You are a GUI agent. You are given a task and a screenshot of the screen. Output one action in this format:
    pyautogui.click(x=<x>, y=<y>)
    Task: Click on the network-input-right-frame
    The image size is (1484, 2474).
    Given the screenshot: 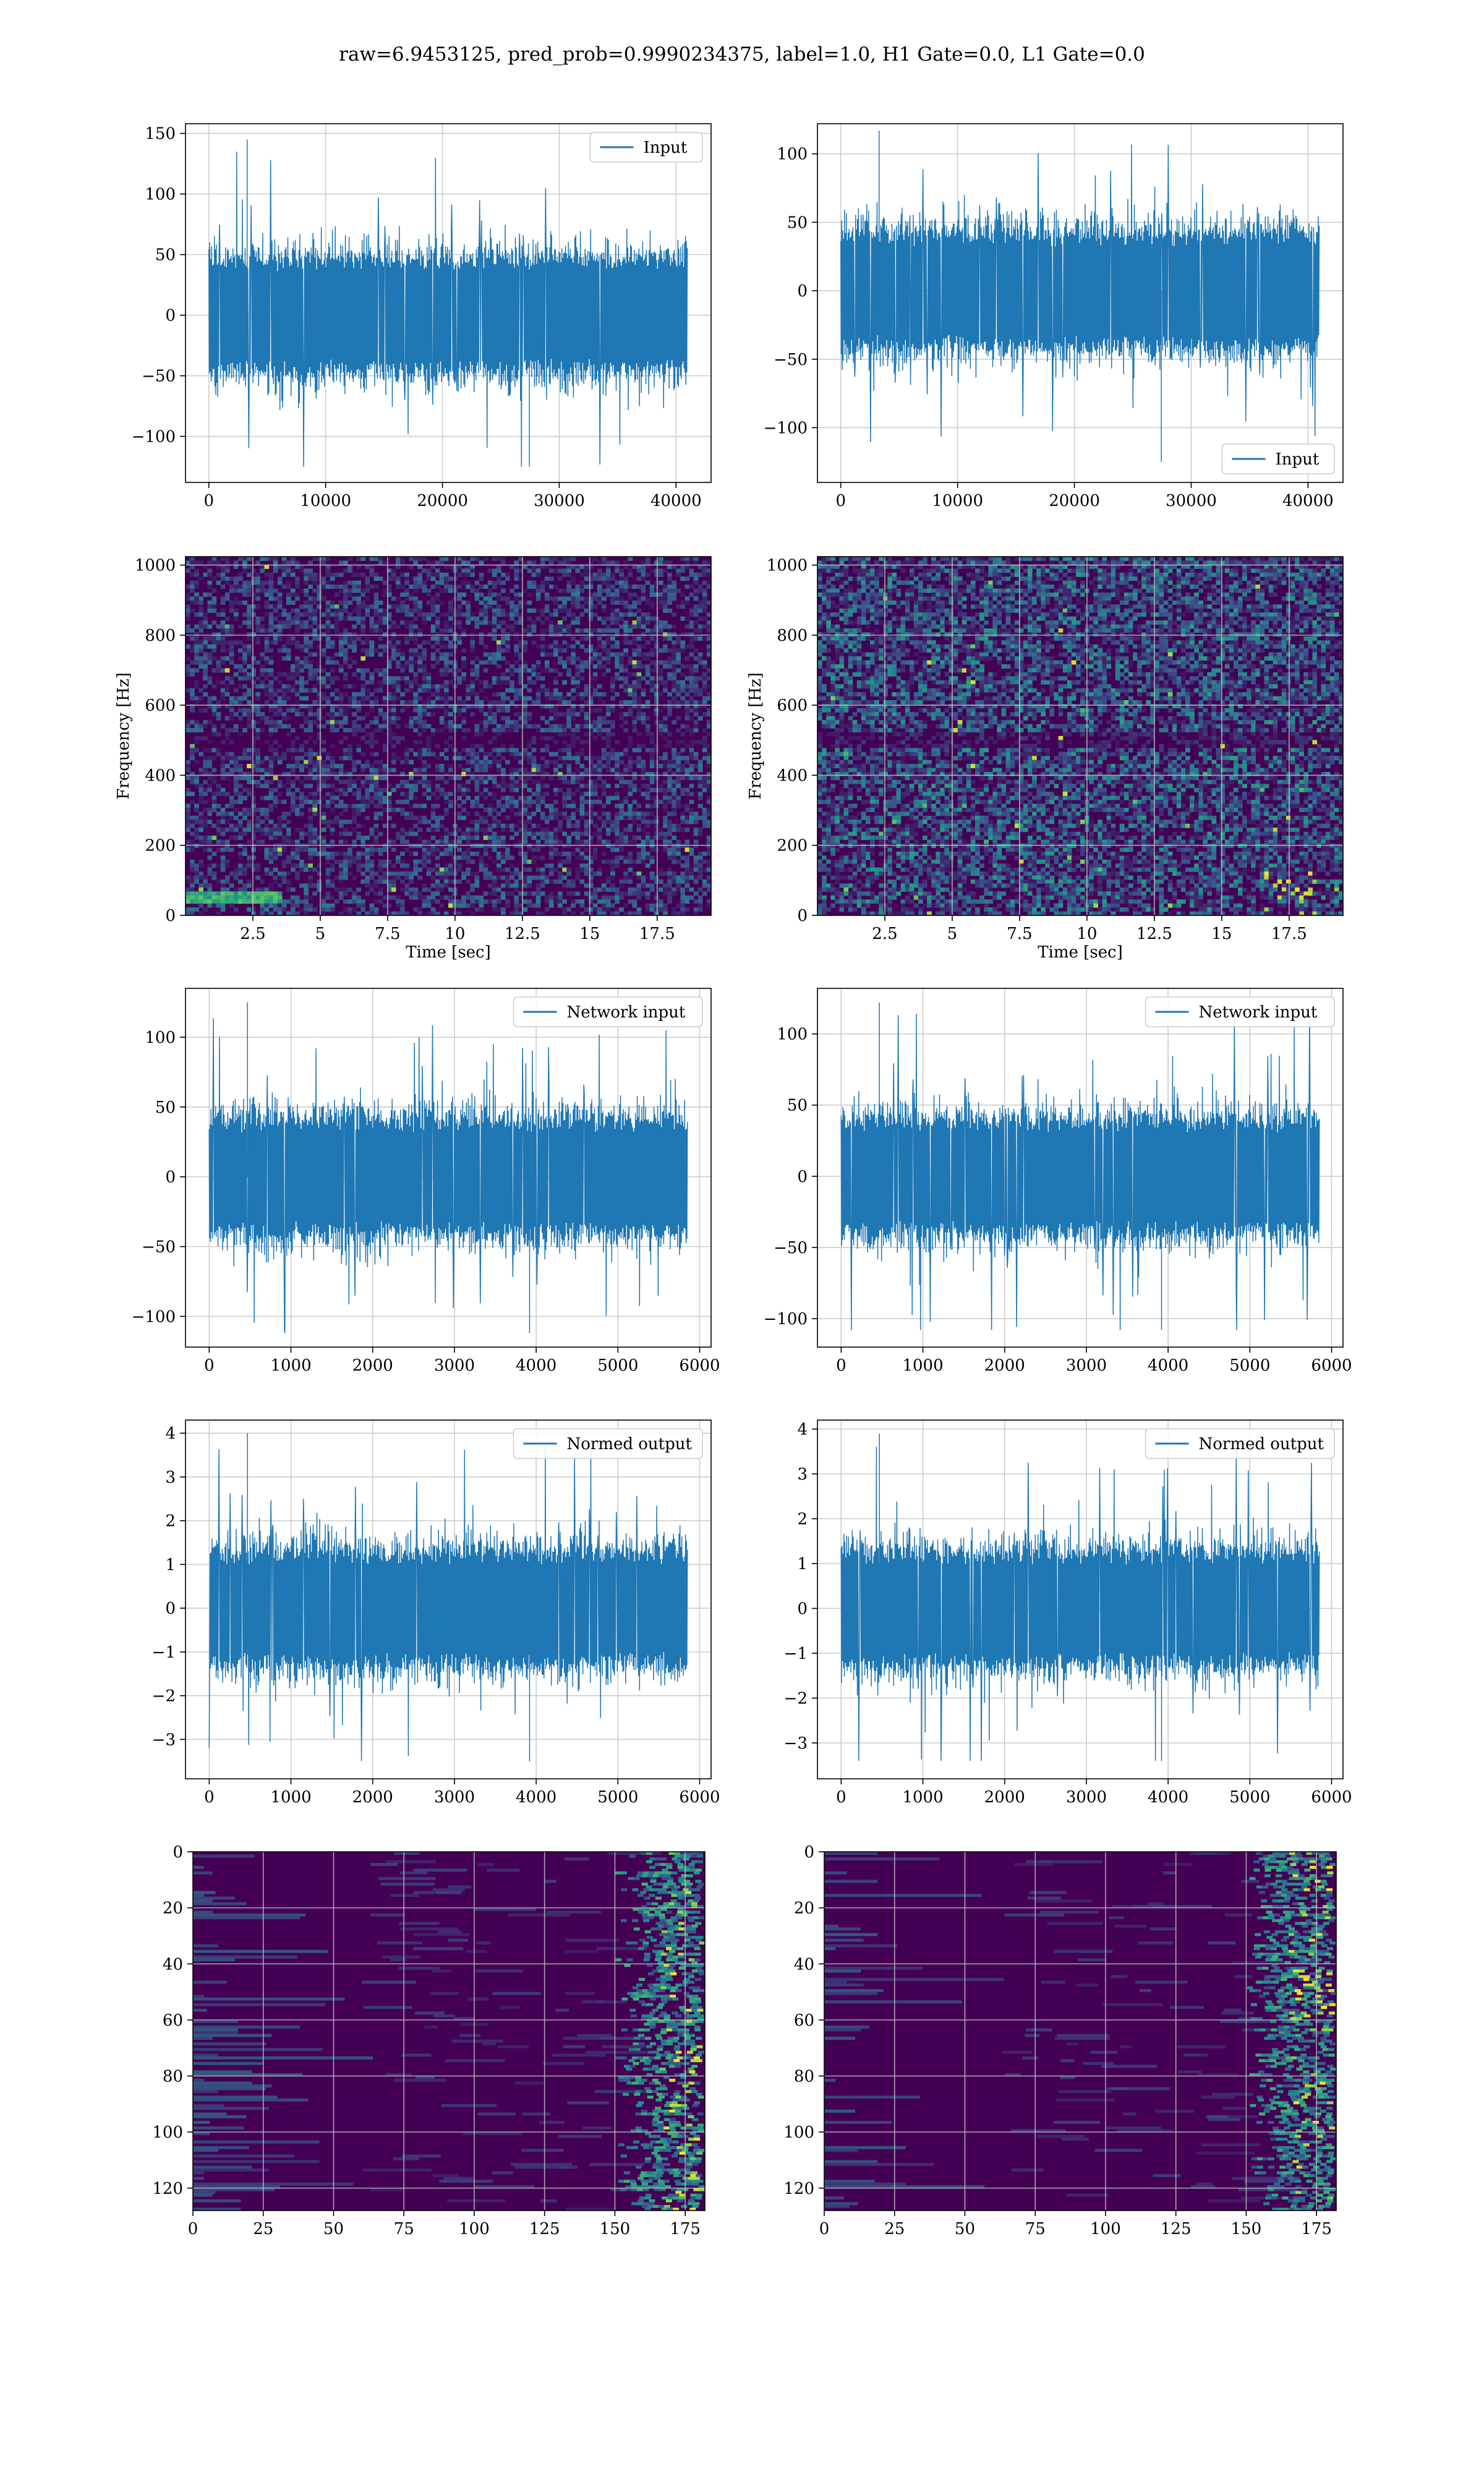 What is the action you would take?
    pyautogui.click(x=1080, y=1168)
    